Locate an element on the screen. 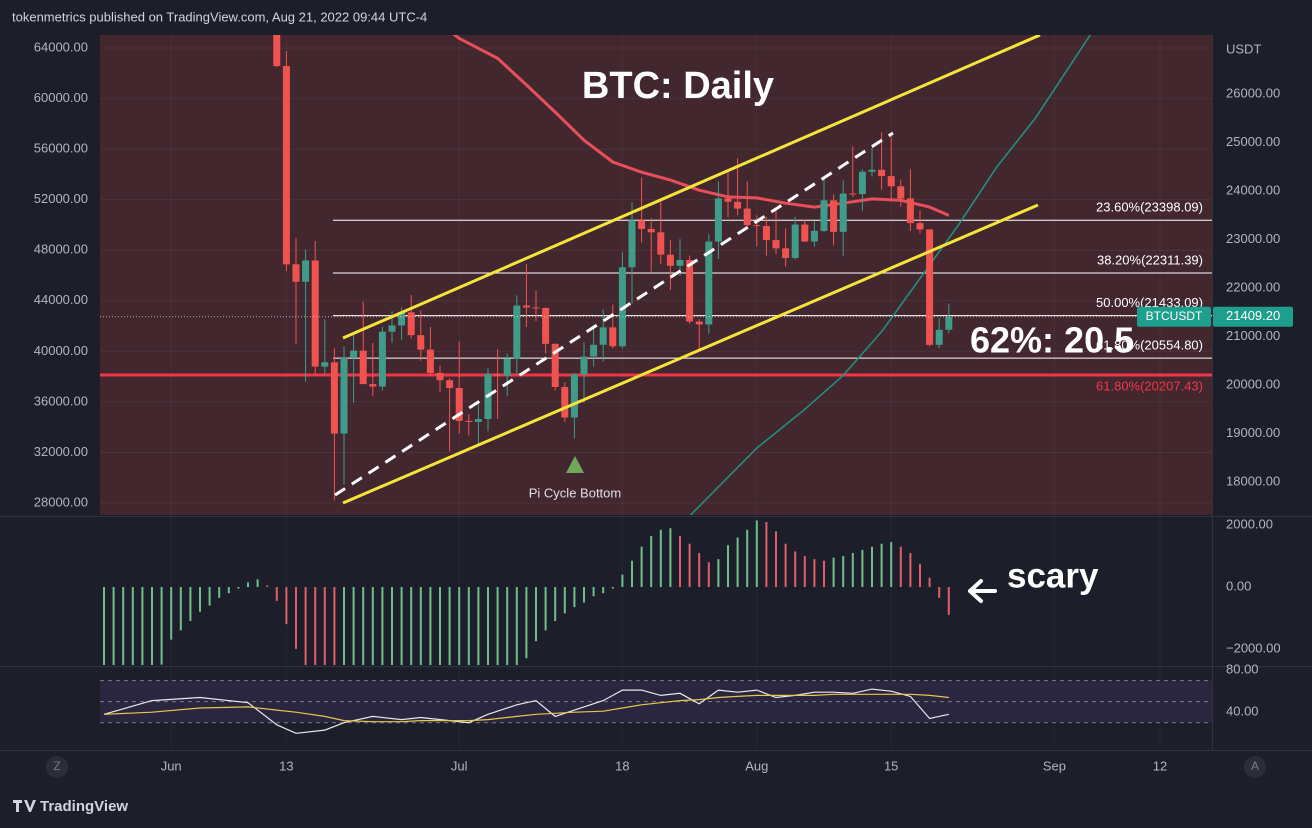  annotation: 62%: 20.5 is located at coordinates (1052, 340).